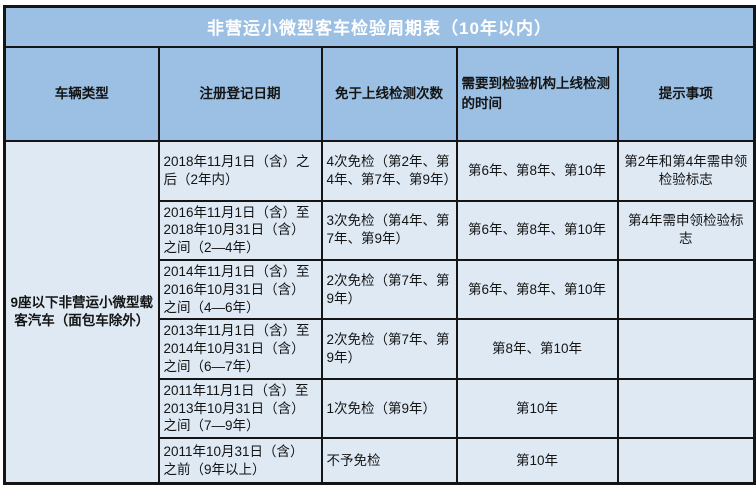  I want to click on header-registration-date: 注册登记日期, so click(240, 93).